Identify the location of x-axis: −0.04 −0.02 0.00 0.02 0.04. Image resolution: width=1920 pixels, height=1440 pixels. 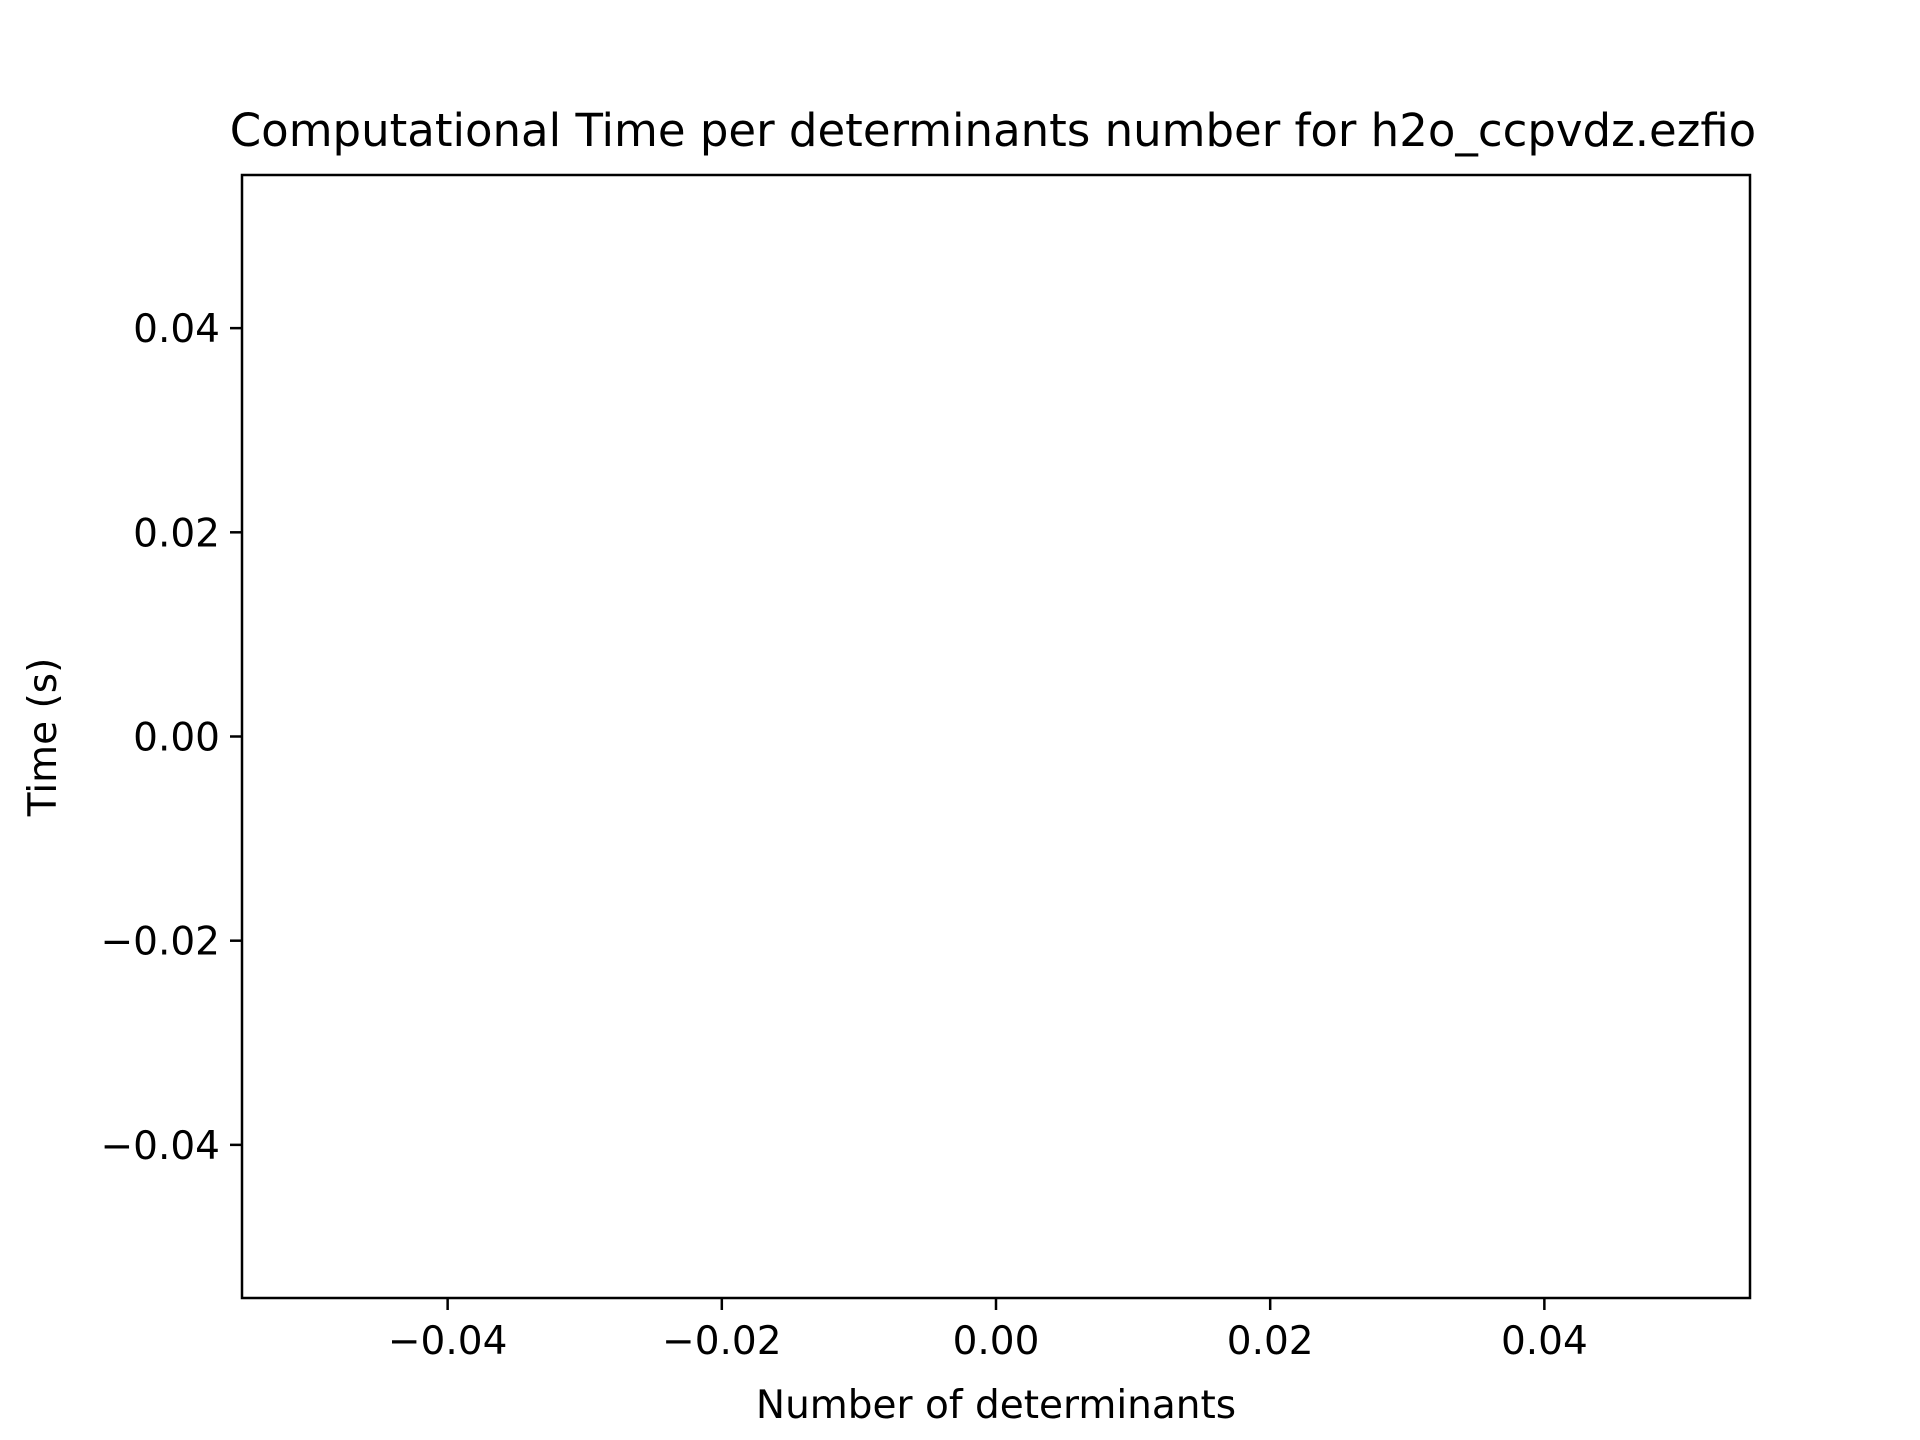
(988, 1331).